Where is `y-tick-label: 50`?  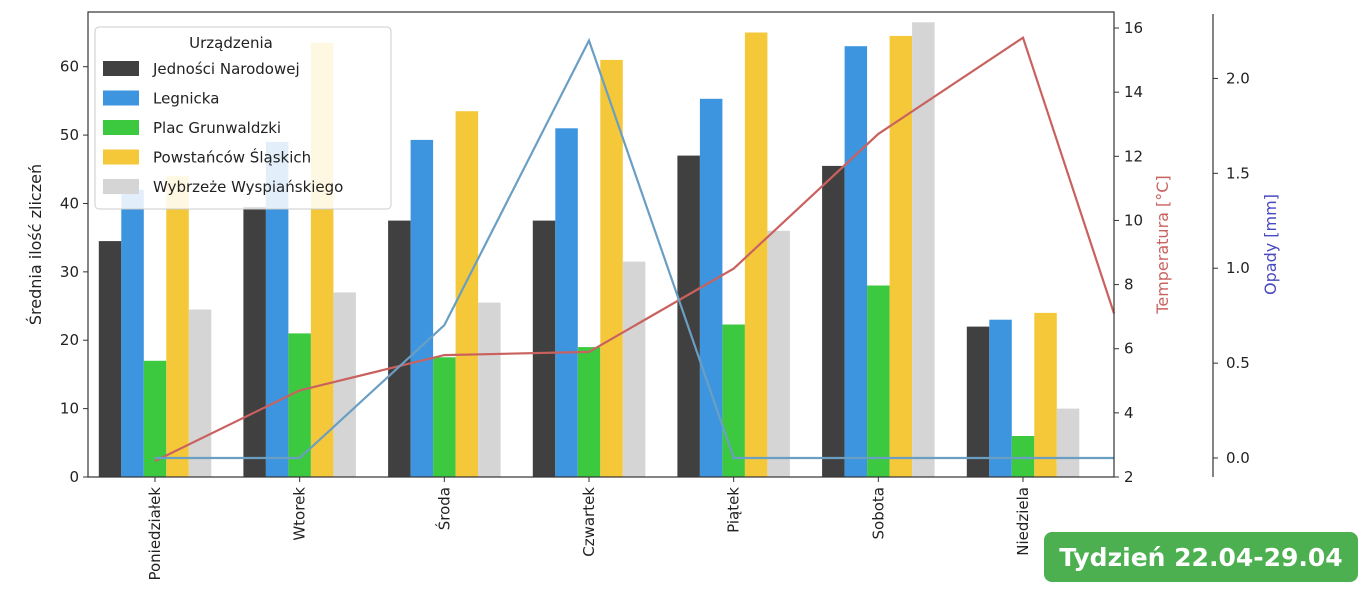 y-tick-label: 50 is located at coordinates (69, 135).